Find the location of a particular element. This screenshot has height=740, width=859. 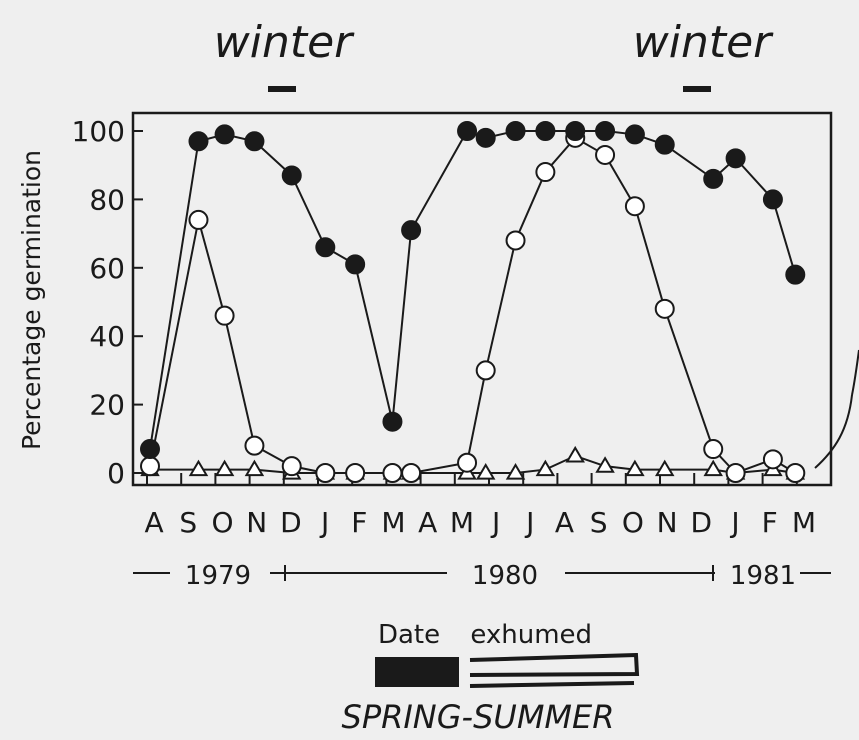

x-tick-label-18: F is located at coordinates (770, 522).